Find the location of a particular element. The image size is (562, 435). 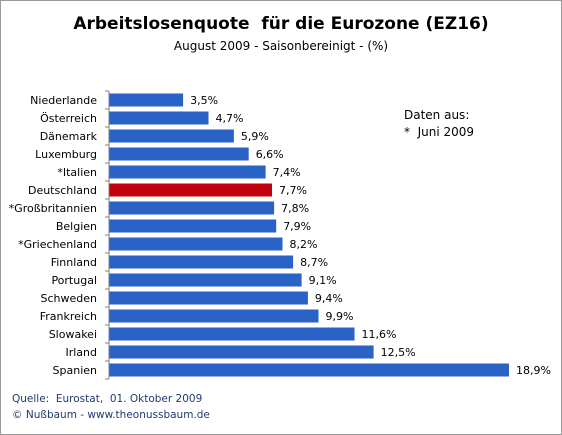

category-label-2: Dänemark is located at coordinates (69, 136).